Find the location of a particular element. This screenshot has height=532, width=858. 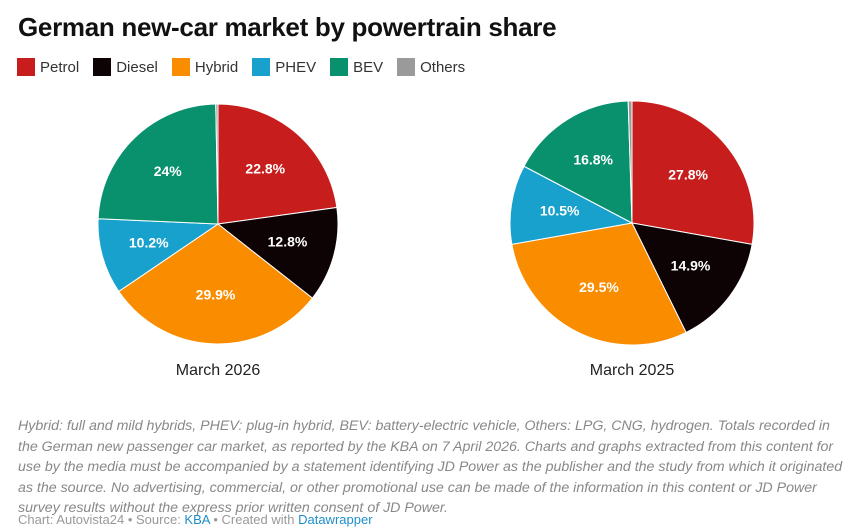

legend-item-phev: PHEV is located at coordinates (284, 67).